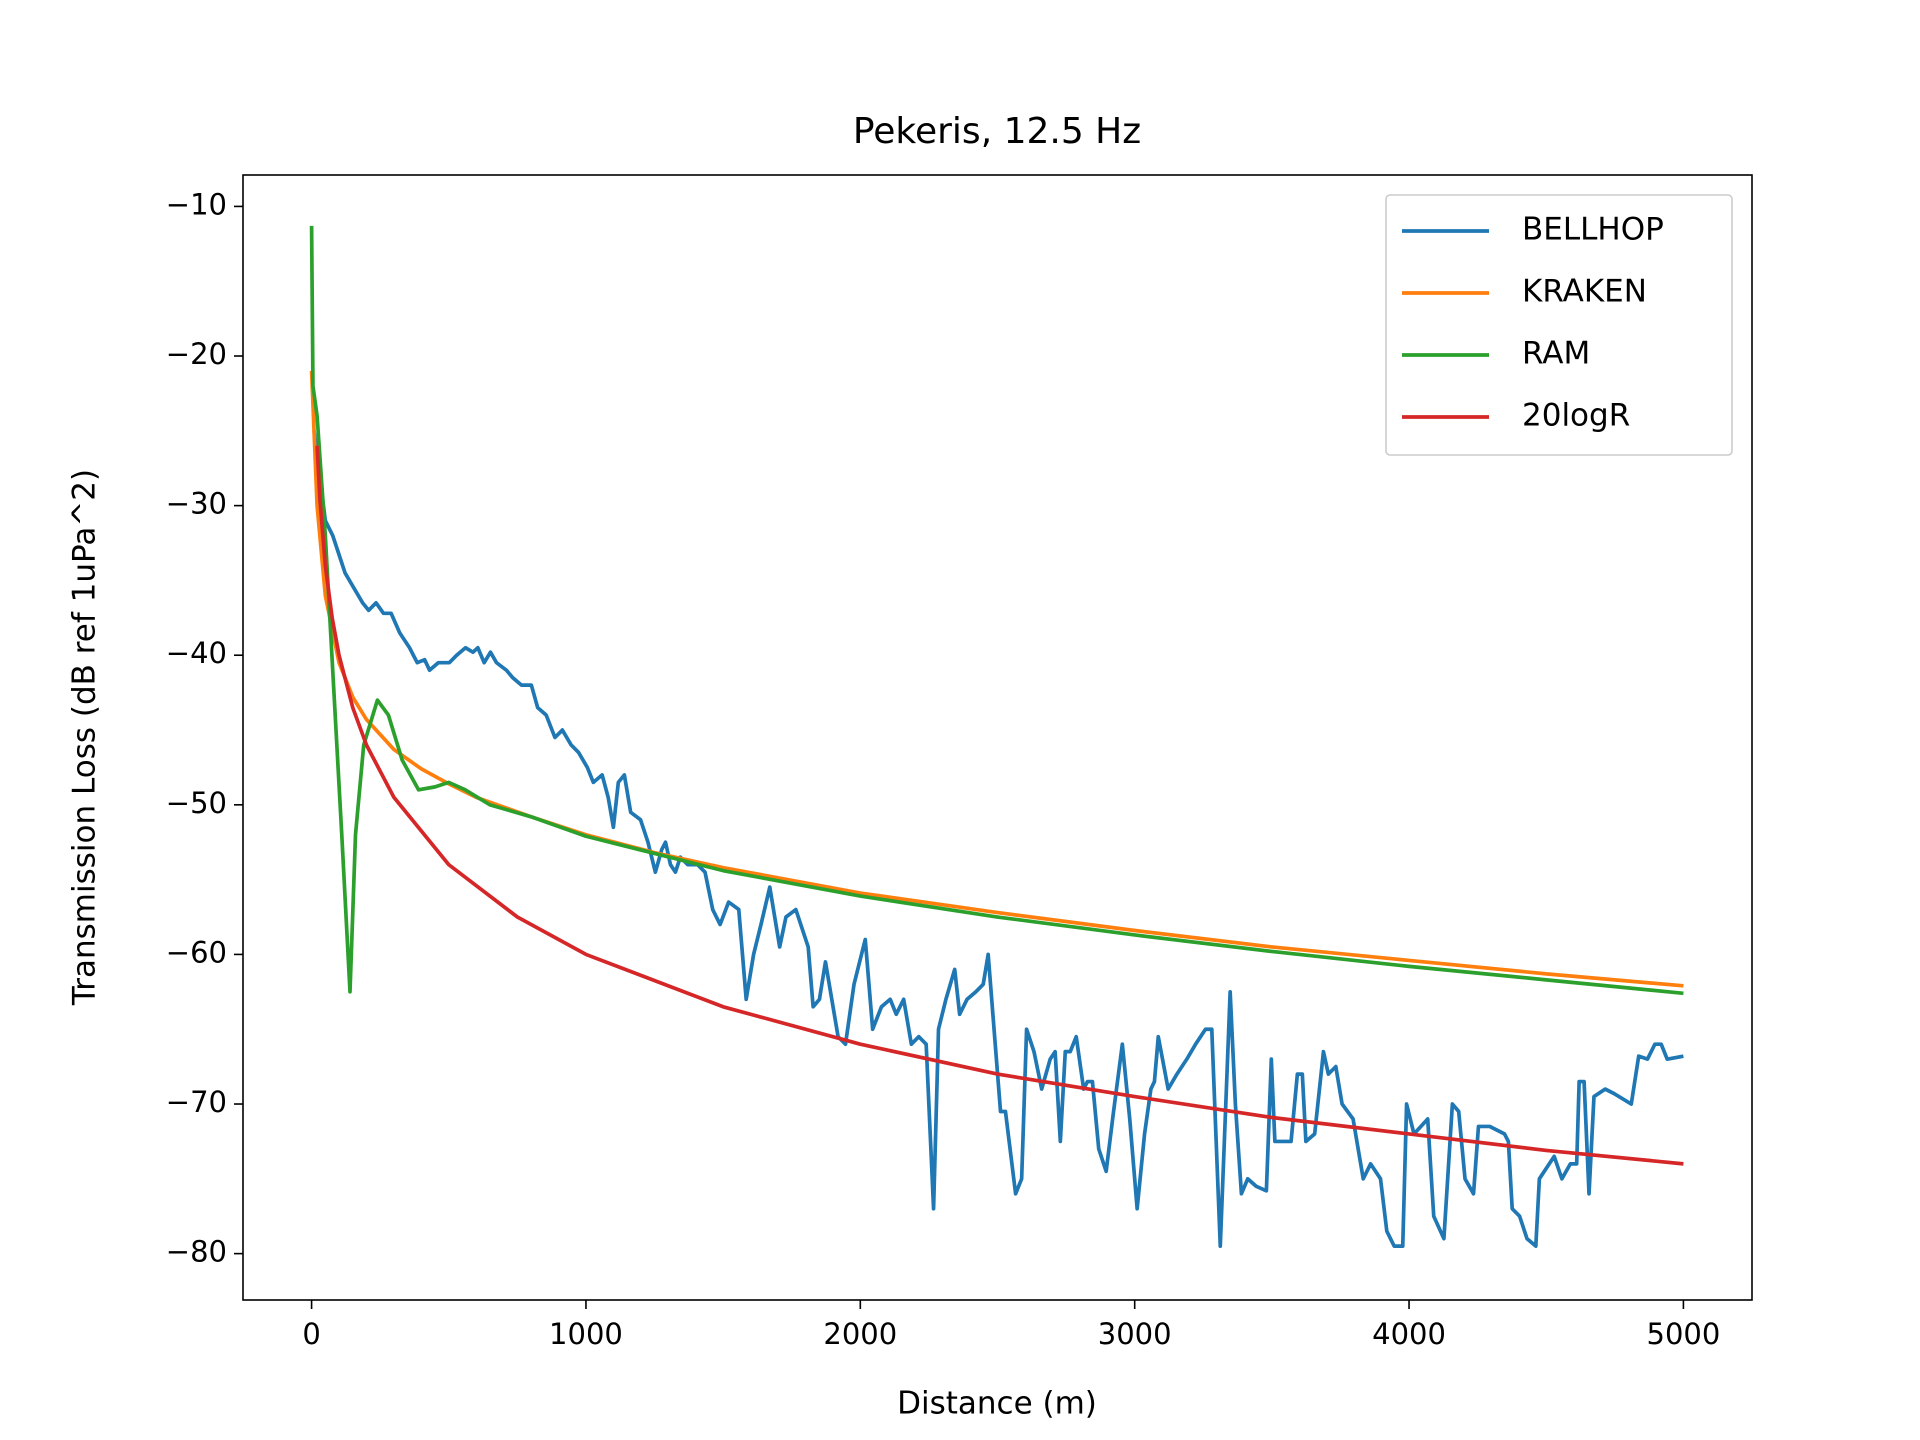 This screenshot has height=1440, width=1920. Describe the element at coordinates (196, 504) in the screenshot. I see `y-tick-label: −30` at that location.